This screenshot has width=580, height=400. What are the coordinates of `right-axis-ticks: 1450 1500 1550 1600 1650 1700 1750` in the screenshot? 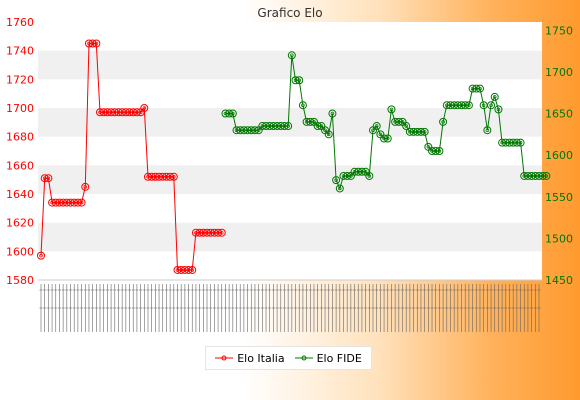 It's located at (559, 155).